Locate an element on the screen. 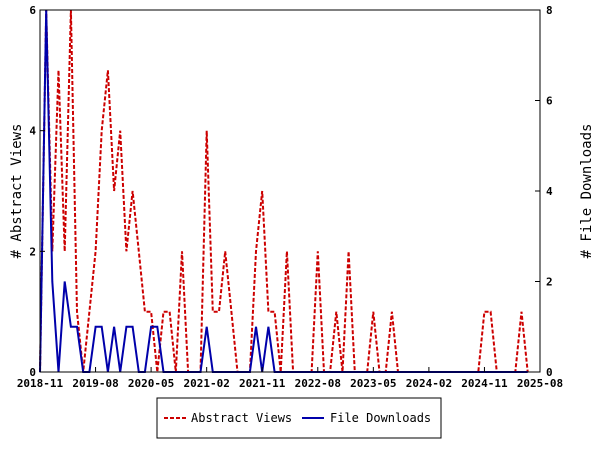  x-tick-label: 2019-08 is located at coordinates (95, 383).